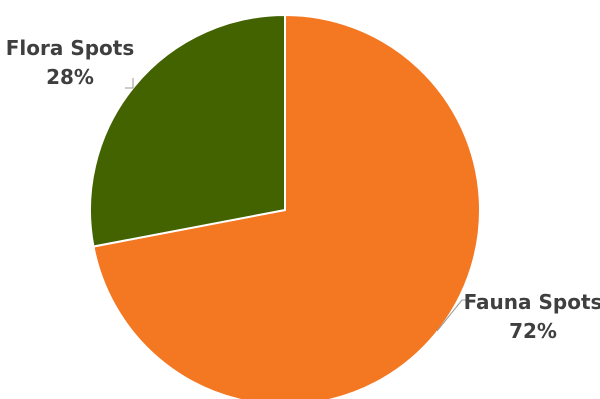  What do you see at coordinates (451, 315) in the screenshot?
I see `leader-line-fauna` at bounding box center [451, 315].